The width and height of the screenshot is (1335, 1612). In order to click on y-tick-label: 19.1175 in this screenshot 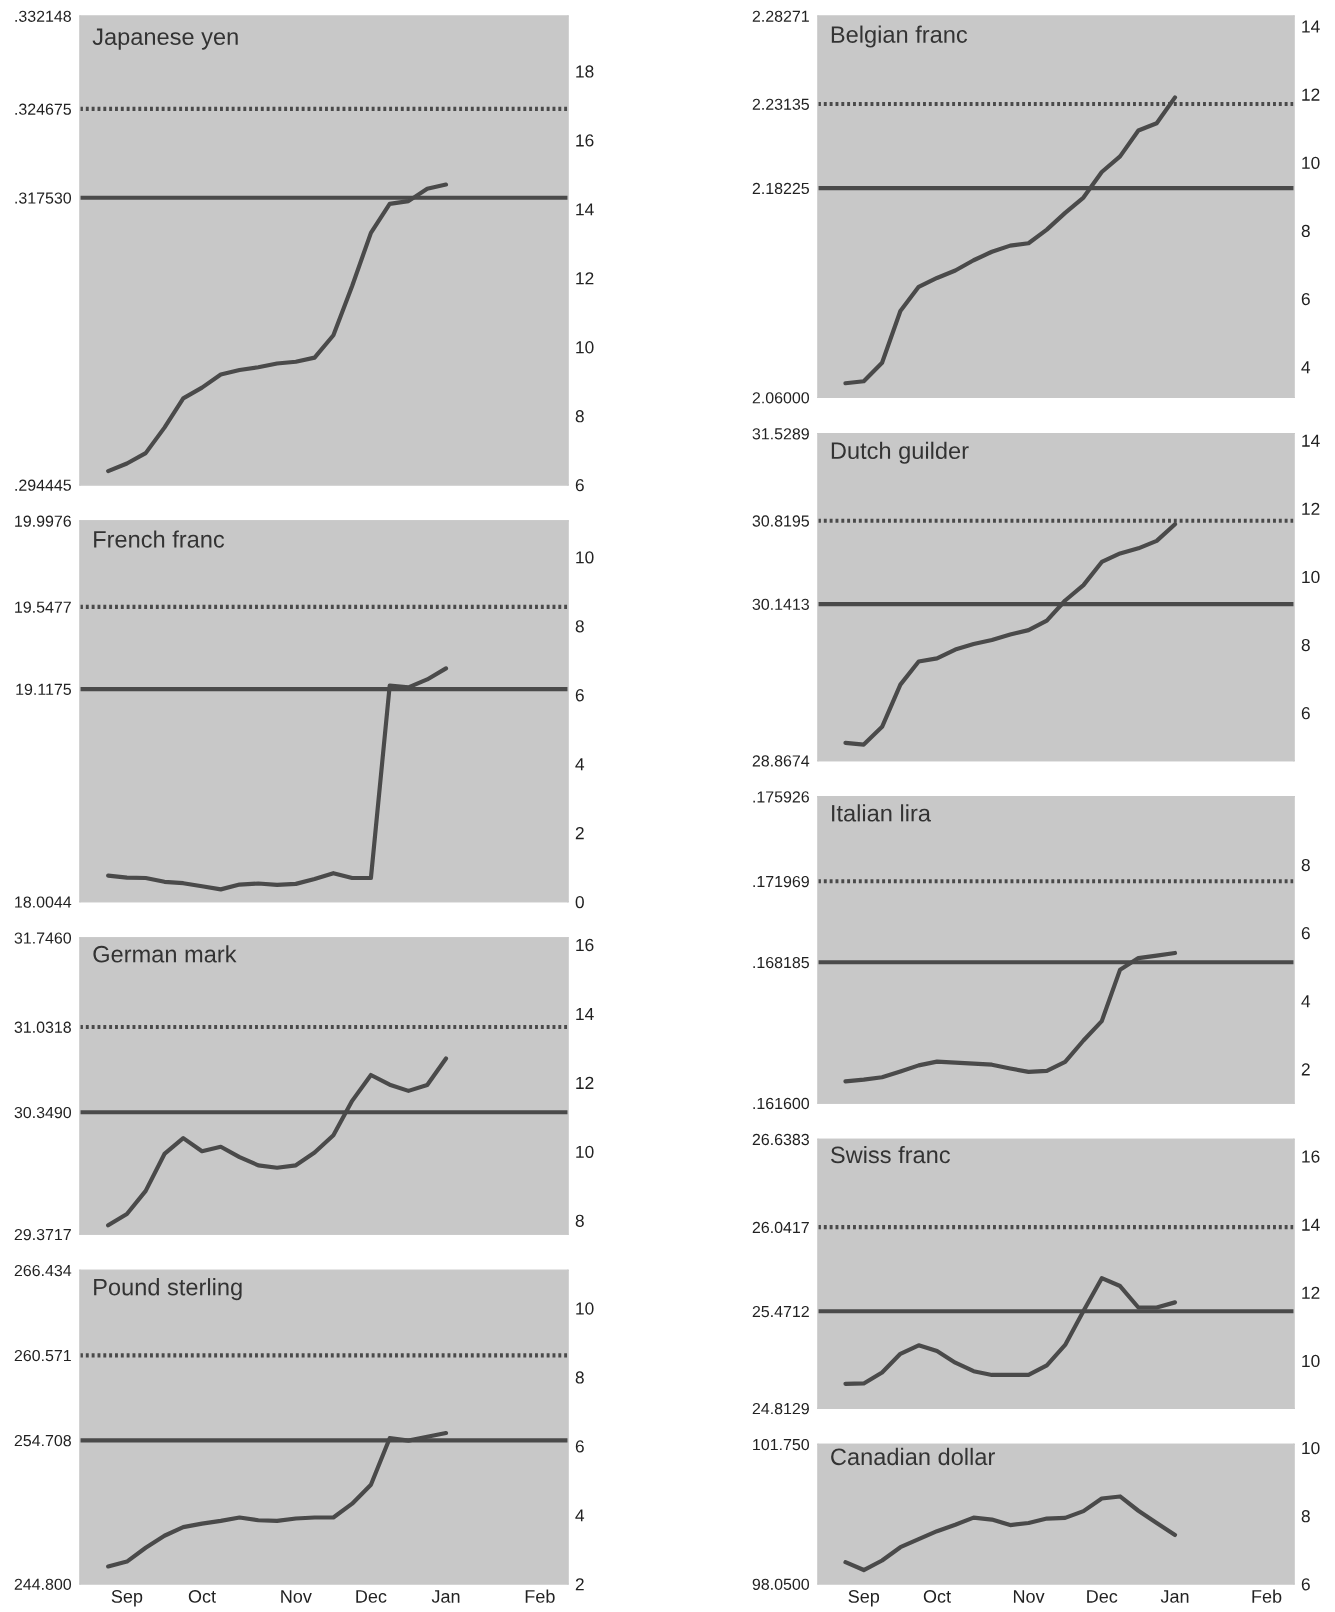, I will do `click(43, 689)`.